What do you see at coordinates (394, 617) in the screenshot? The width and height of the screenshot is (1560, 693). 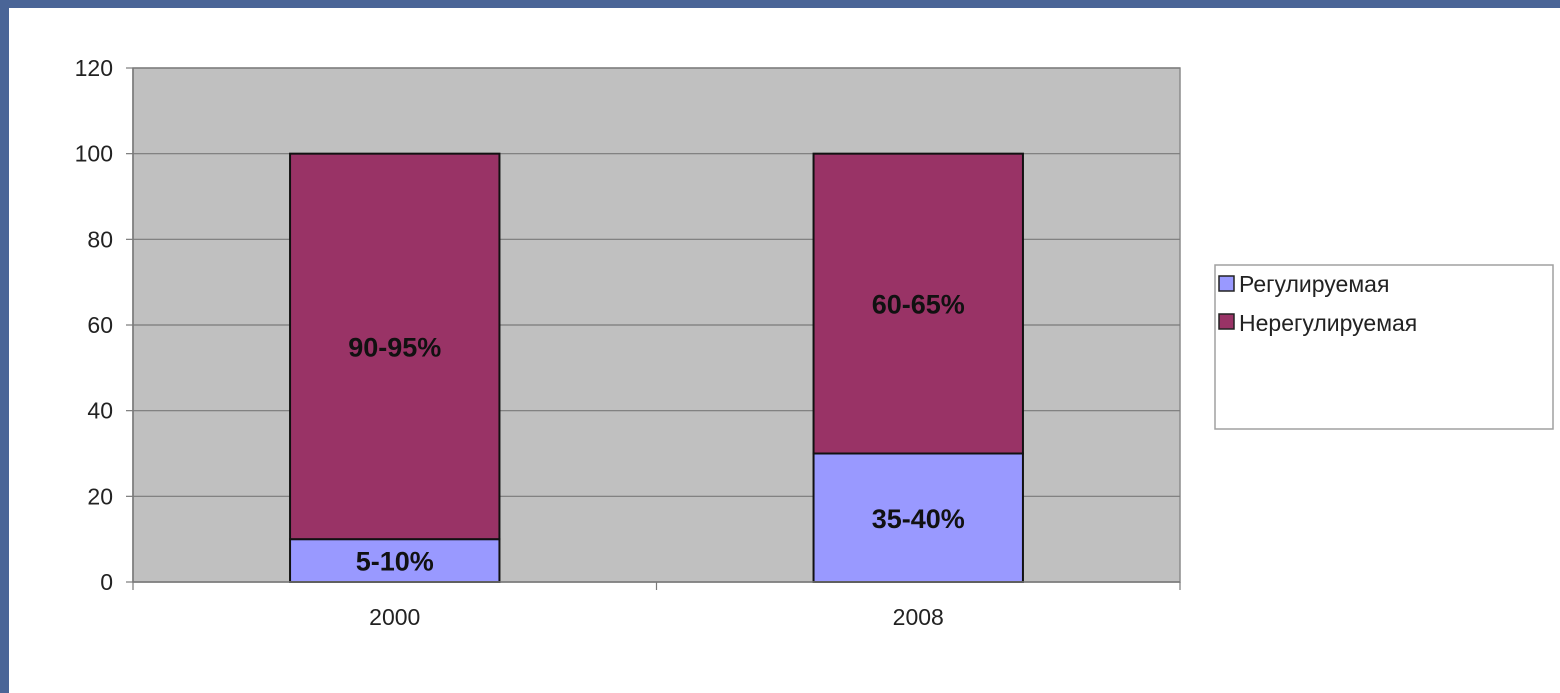 I see `x-tick-label: 2000` at bounding box center [394, 617].